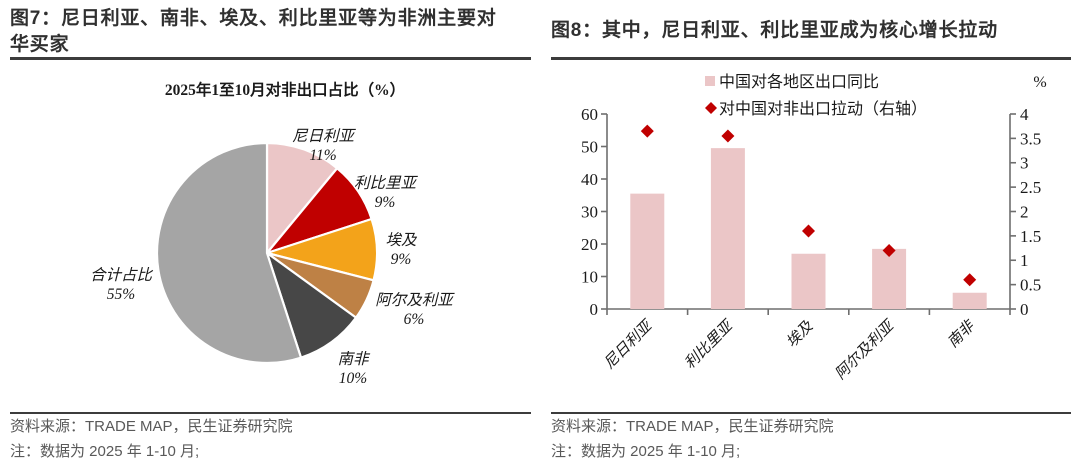  Describe the element at coordinates (1030, 187) in the screenshot. I see `right-axis-tick-label: 2.5` at that location.